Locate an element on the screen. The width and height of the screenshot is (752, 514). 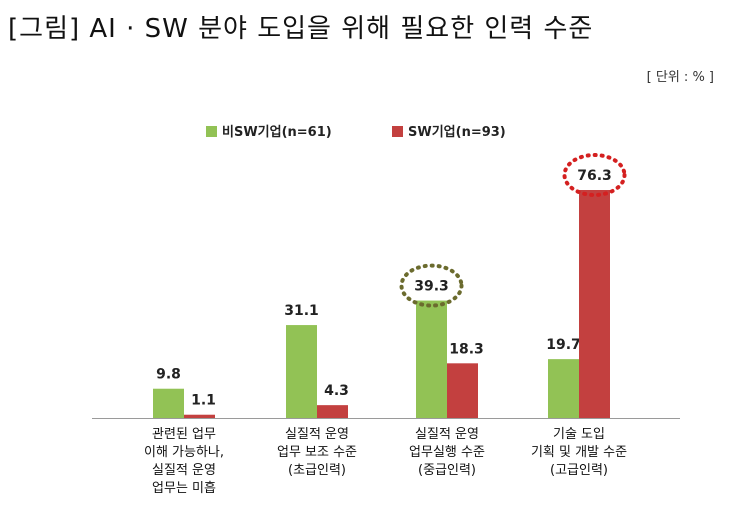
data-label-s1-c4: 19.7 is located at coordinates (563, 345).